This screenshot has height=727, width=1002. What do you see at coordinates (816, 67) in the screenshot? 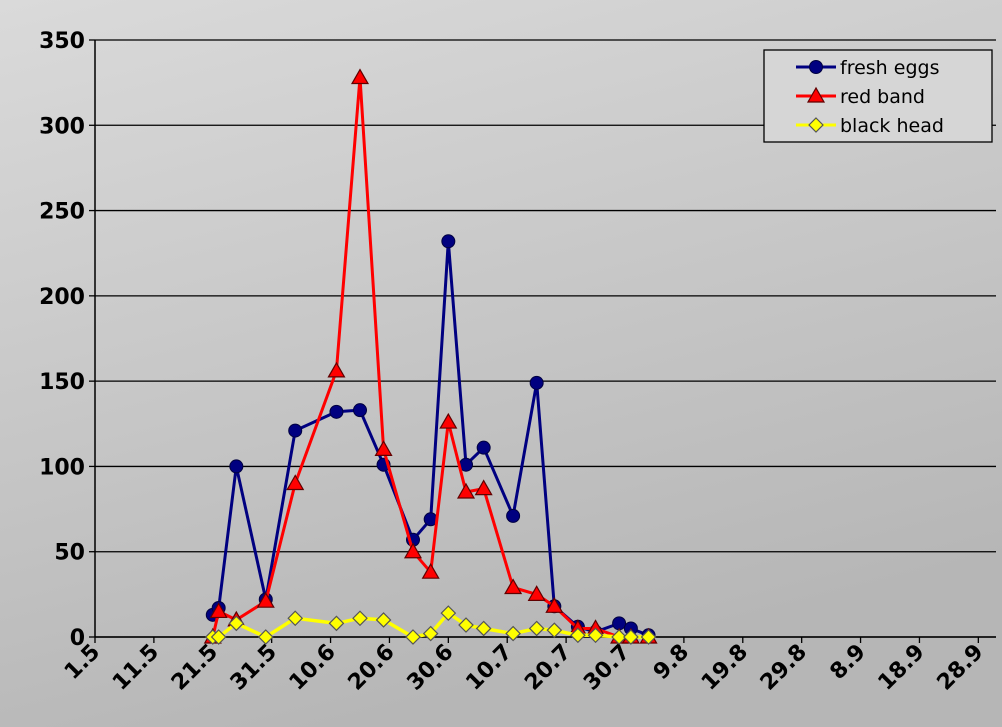
I see `legend-marker-fresh-eggs` at bounding box center [816, 67].